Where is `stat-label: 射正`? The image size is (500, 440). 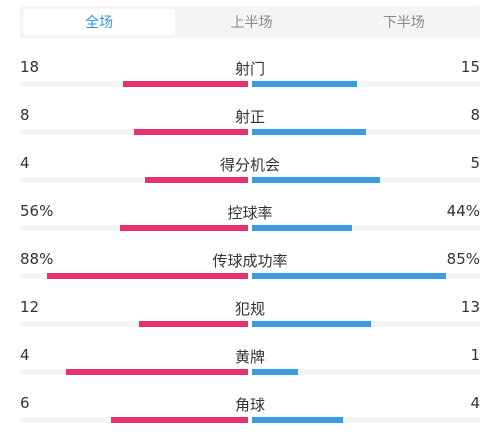
stat-label: 射正 is located at coordinates (249, 117).